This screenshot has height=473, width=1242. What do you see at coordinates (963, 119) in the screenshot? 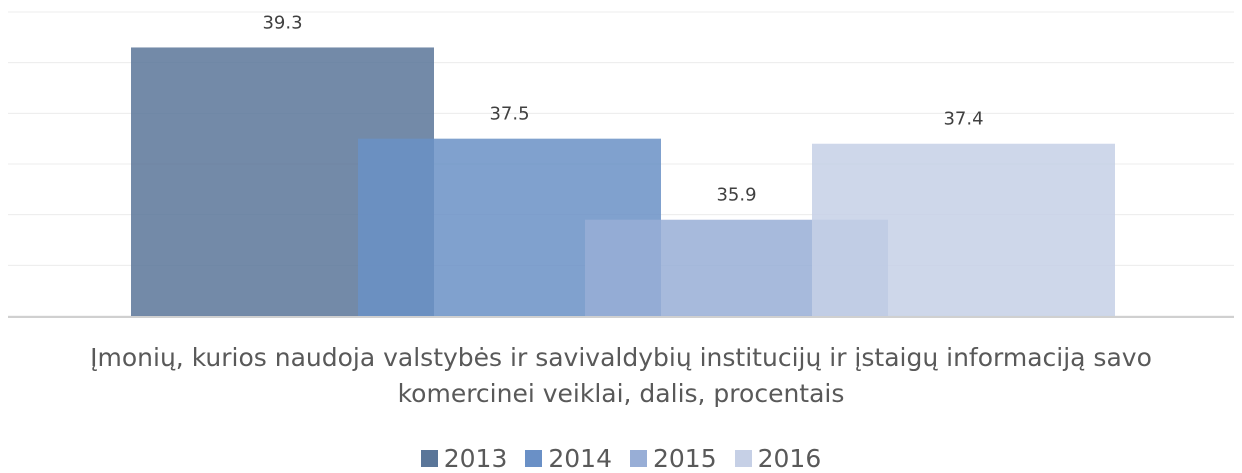
I see `data-label: 37.4` at bounding box center [963, 119].